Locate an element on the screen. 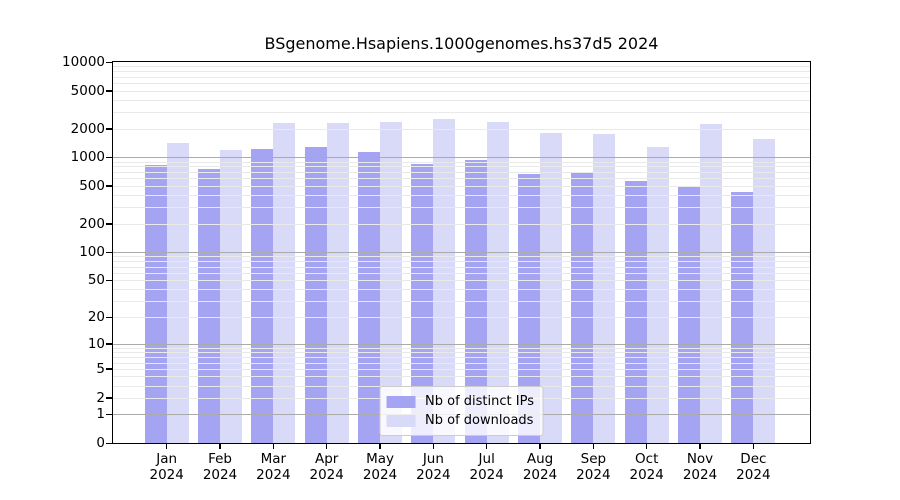 This screenshot has height=500, width=900. x-tick-label: Jan 2024 is located at coordinates (167, 467).